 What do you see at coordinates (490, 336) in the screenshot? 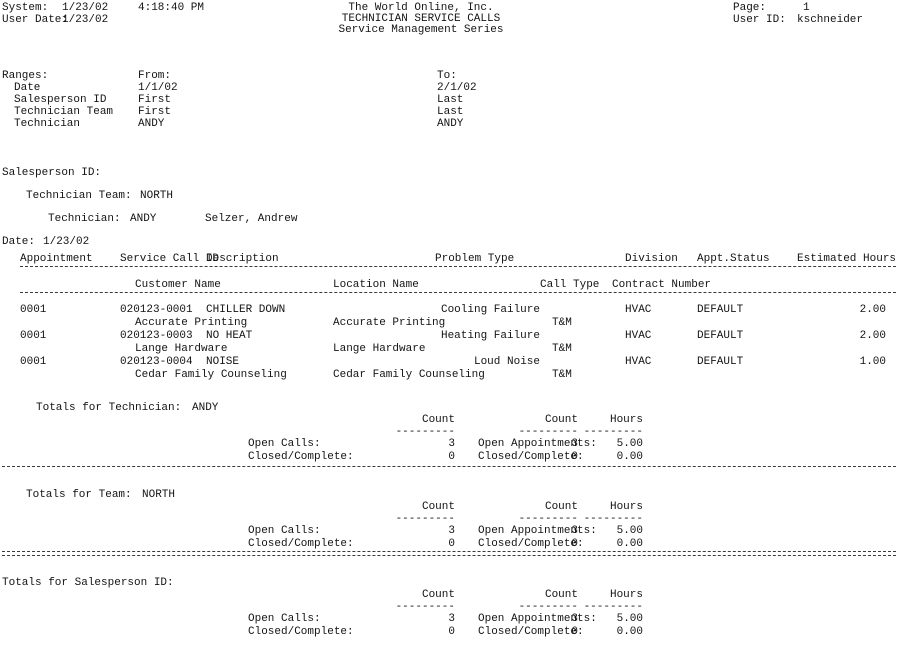
I see `cell-problem-type: Heating Failure` at bounding box center [490, 336].